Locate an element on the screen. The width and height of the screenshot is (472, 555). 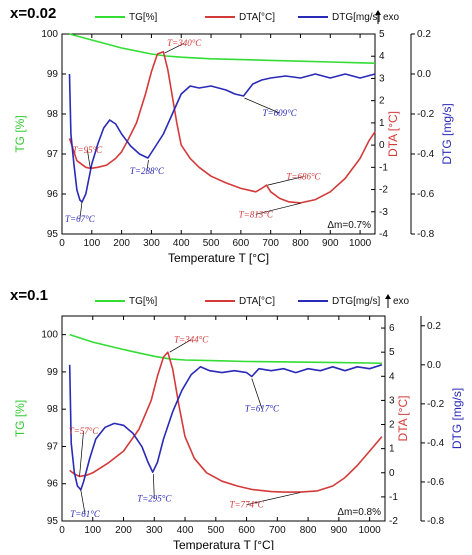
dta-tick-label: 6 is located at coordinates (392, 328).